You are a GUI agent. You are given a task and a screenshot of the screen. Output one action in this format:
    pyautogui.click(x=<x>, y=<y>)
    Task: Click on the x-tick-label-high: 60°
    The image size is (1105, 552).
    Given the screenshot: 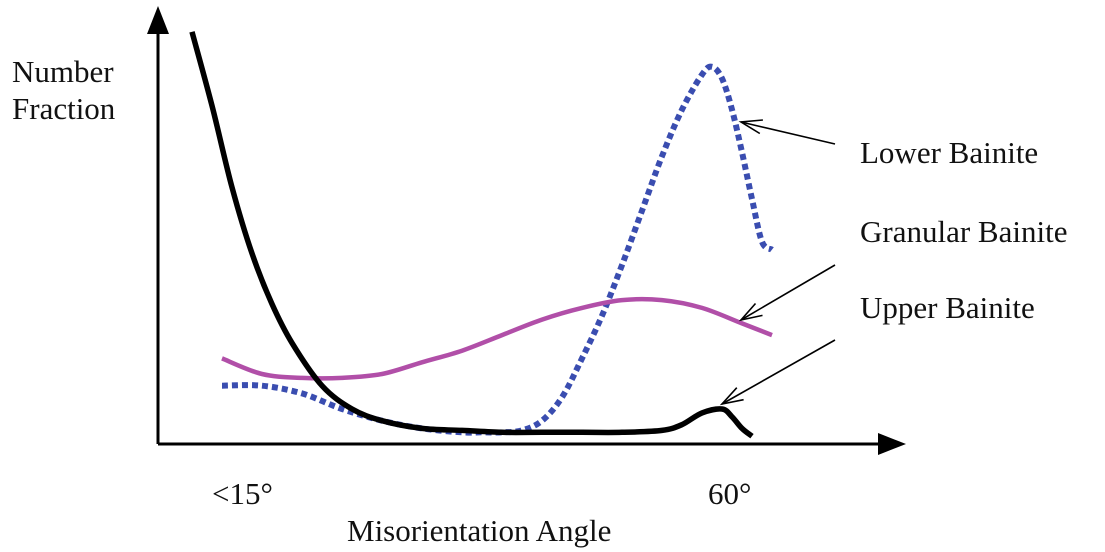 What is the action you would take?
    pyautogui.click(x=730, y=493)
    